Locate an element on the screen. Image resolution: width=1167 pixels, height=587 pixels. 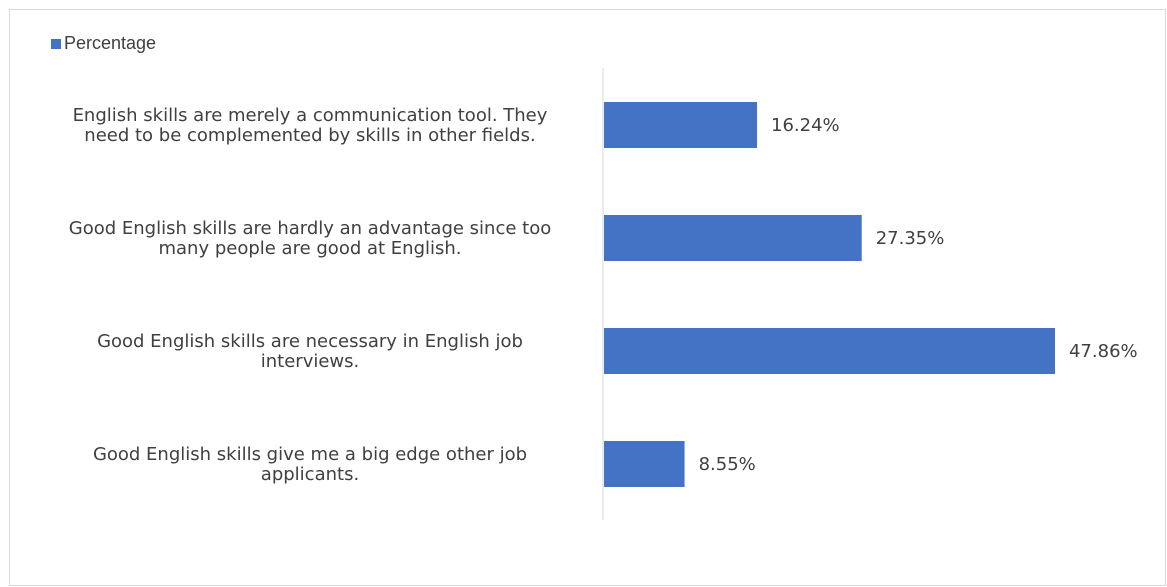
legend: Percentage is located at coordinates (103, 43).